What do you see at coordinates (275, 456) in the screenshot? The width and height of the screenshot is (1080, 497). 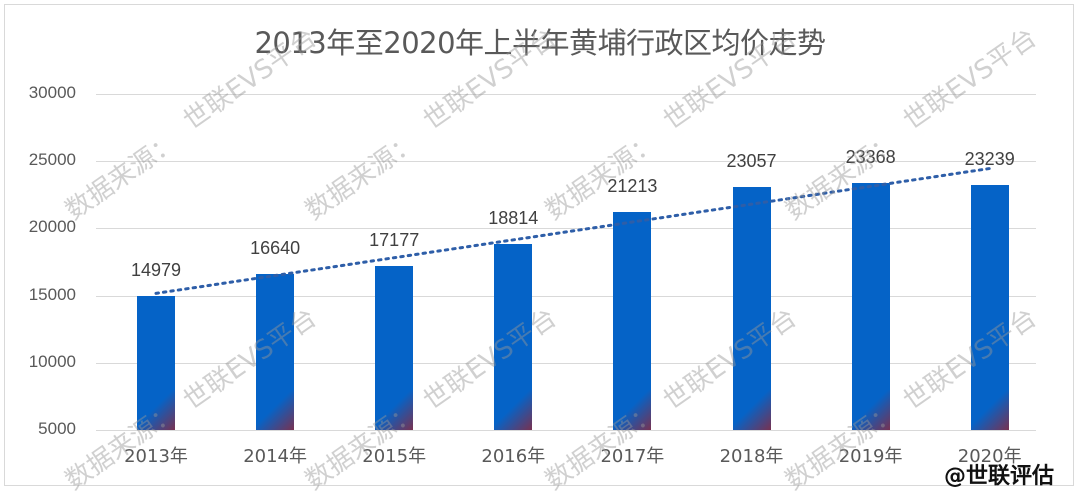 I see `x-tick-label: 2014年` at bounding box center [275, 456].